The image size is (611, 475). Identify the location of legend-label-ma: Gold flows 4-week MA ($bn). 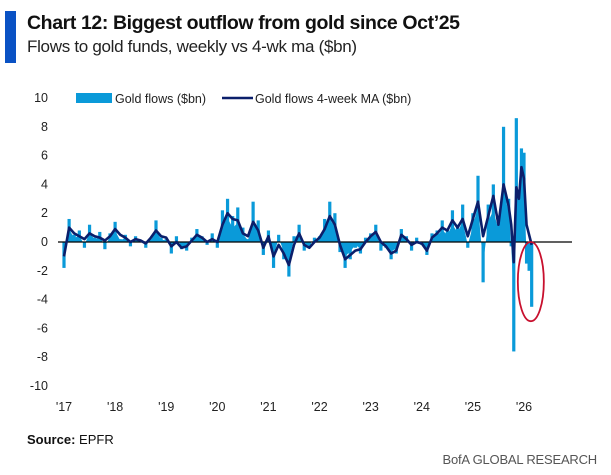
(333, 99).